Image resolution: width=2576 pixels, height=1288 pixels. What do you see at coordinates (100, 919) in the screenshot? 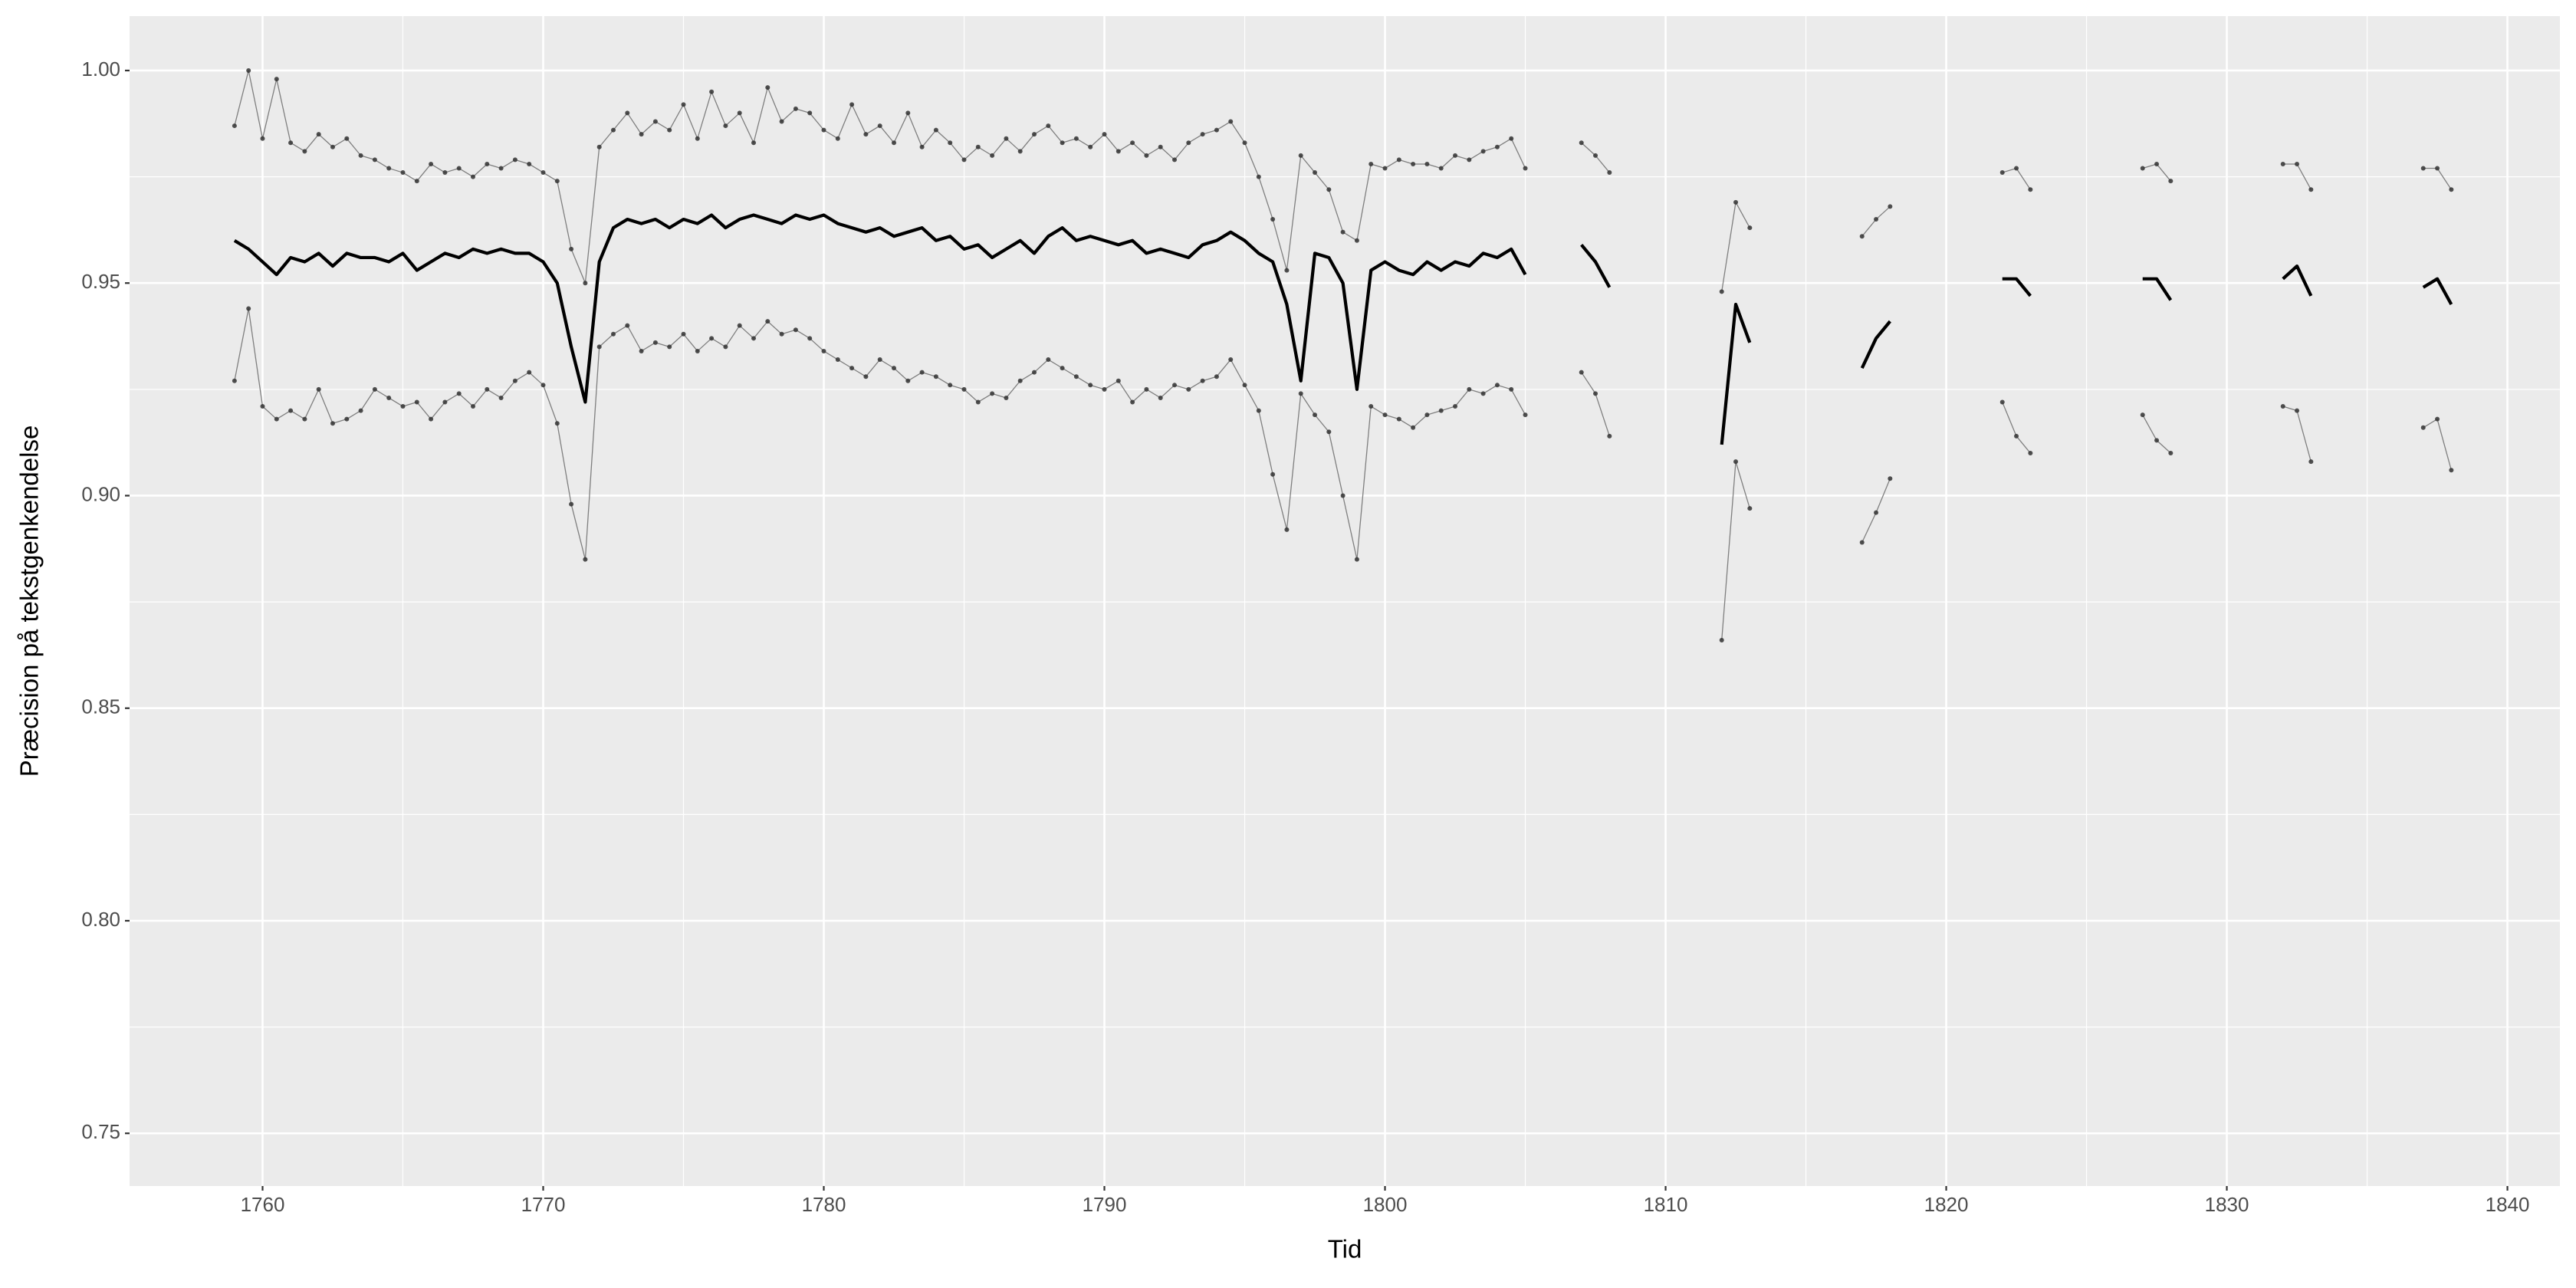
I see `y-tick-label: 0.80` at bounding box center [100, 919].